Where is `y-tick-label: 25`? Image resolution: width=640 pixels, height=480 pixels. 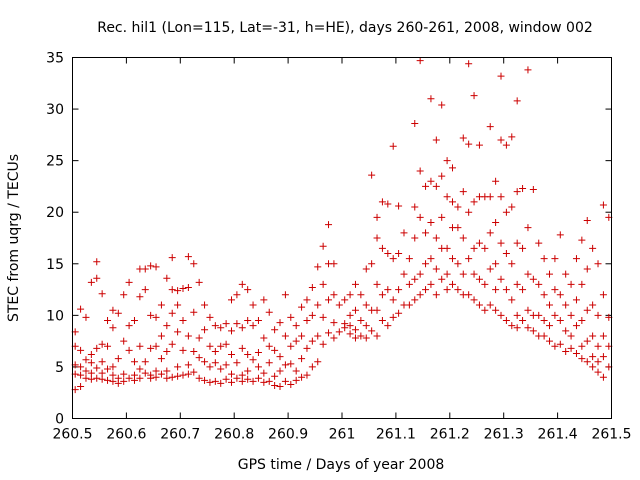
y-tick-label: 25 is located at coordinates (55, 162).